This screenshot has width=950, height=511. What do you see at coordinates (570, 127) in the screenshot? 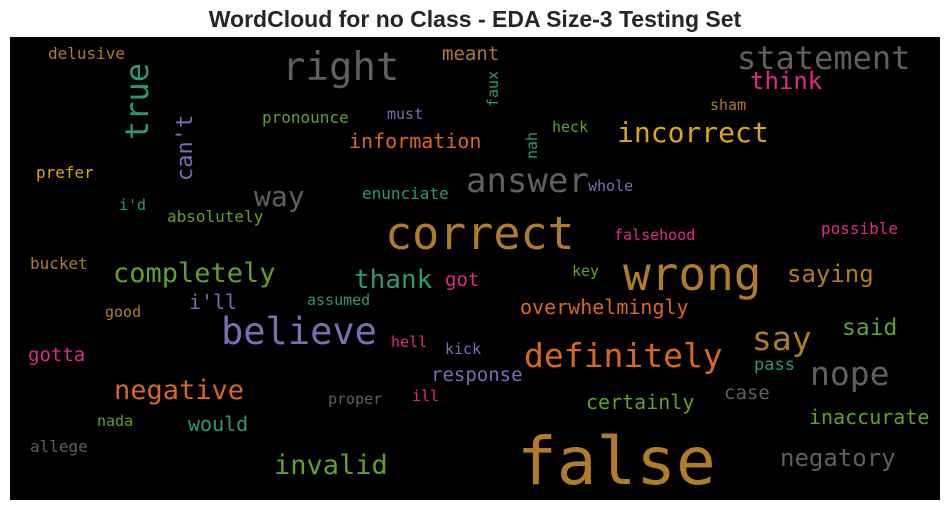
I see `word-heck: heck` at bounding box center [570, 127].